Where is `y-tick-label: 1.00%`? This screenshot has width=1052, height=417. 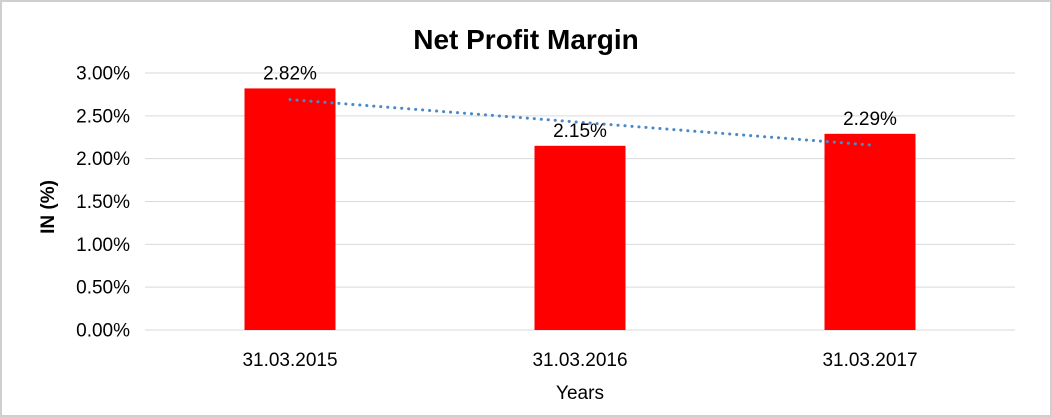 y-tick-label: 1.00% is located at coordinates (103, 245).